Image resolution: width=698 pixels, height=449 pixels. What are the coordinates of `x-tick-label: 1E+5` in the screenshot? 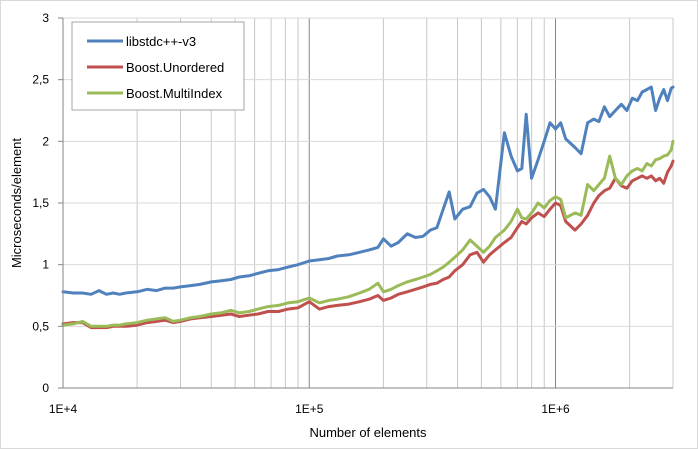 It's located at (309, 409).